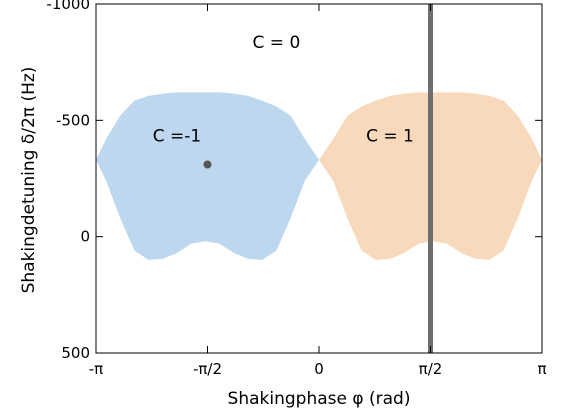 The image size is (563, 420). Describe the element at coordinates (85, 237) in the screenshot. I see `y-tick-label: 0` at that location.